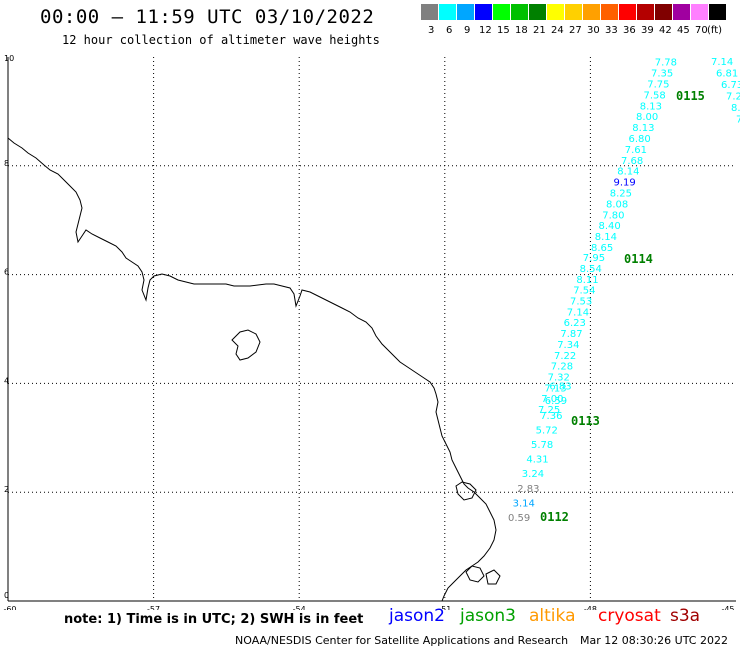 This screenshot has height=650, width=740. I want to click on scale-label: 15, so click(503, 30).